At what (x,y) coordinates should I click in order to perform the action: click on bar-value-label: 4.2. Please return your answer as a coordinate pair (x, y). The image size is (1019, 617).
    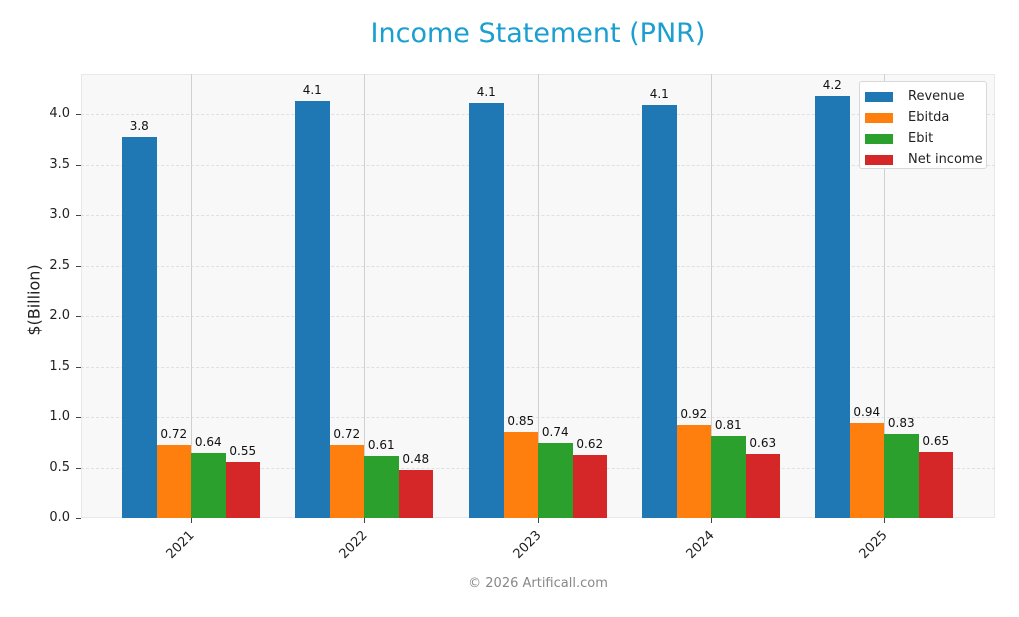
    Looking at the image, I should click on (832, 84).